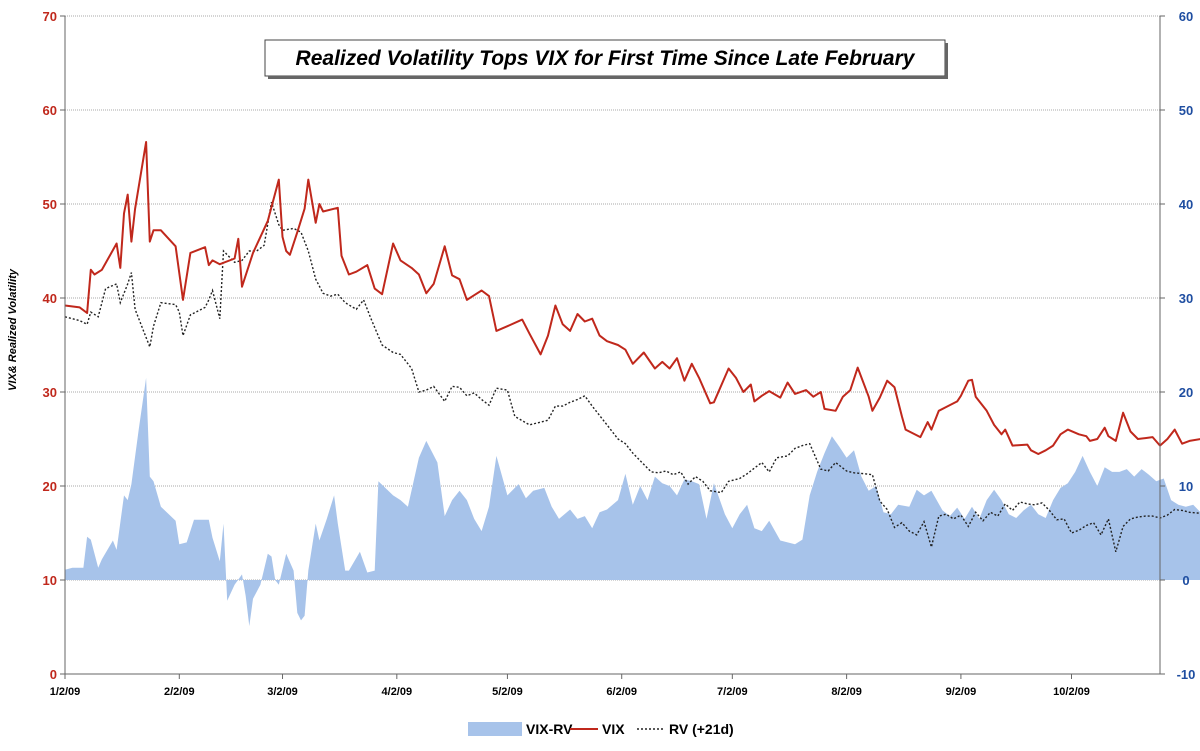 This screenshot has height=751, width=1200. What do you see at coordinates (50, 110) in the screenshot?
I see `y-tick-label: 60` at bounding box center [50, 110].